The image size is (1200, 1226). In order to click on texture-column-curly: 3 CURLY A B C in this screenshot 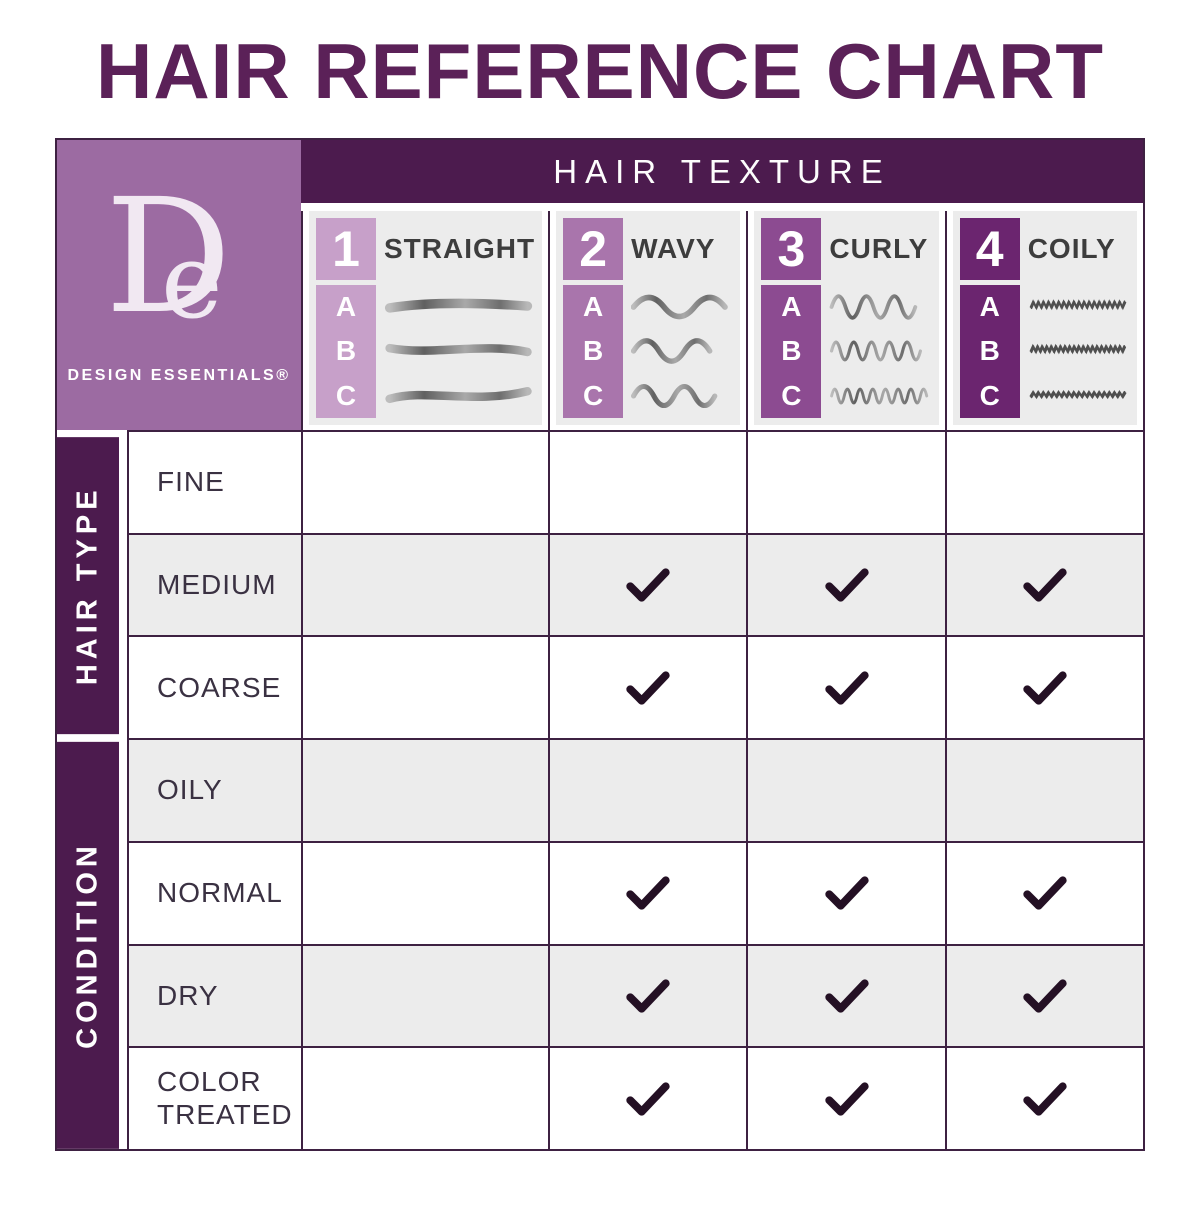, I will do `click(845, 320)`.